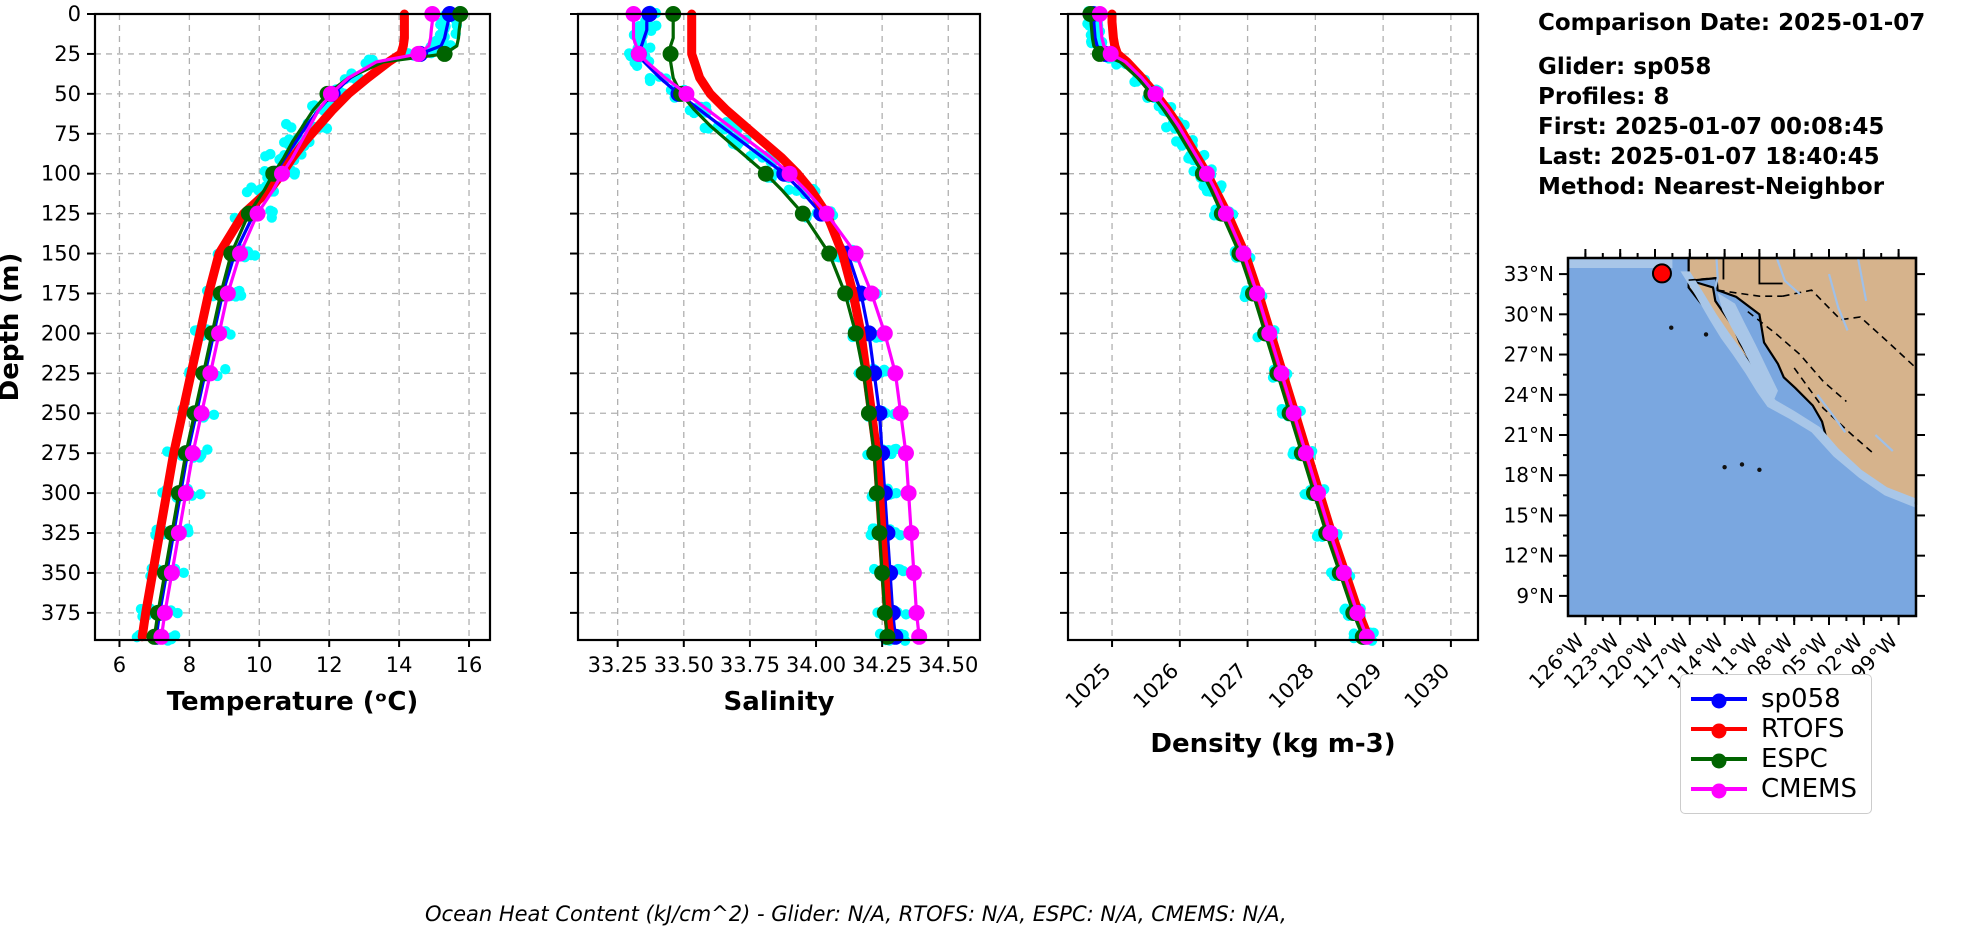 This screenshot has height=934, width=1978. What do you see at coordinates (293, 702) in the screenshot?
I see `x-axis-title: Temperature (ᵒC)` at bounding box center [293, 702].